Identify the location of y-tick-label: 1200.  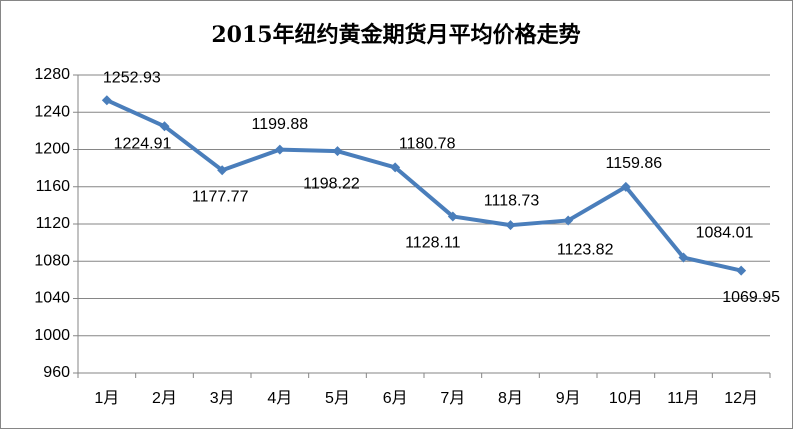
(52, 149).